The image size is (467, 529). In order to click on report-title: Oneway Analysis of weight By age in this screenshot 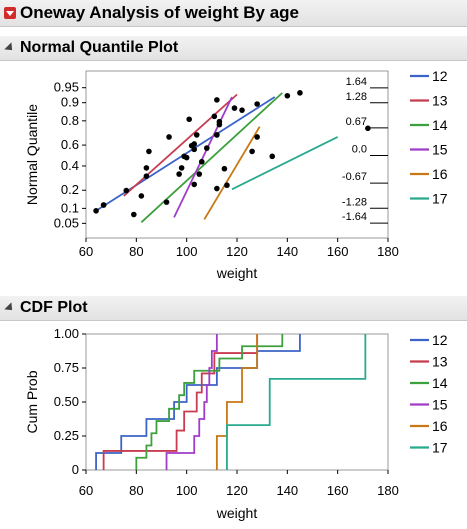, I will do `click(160, 12)`.